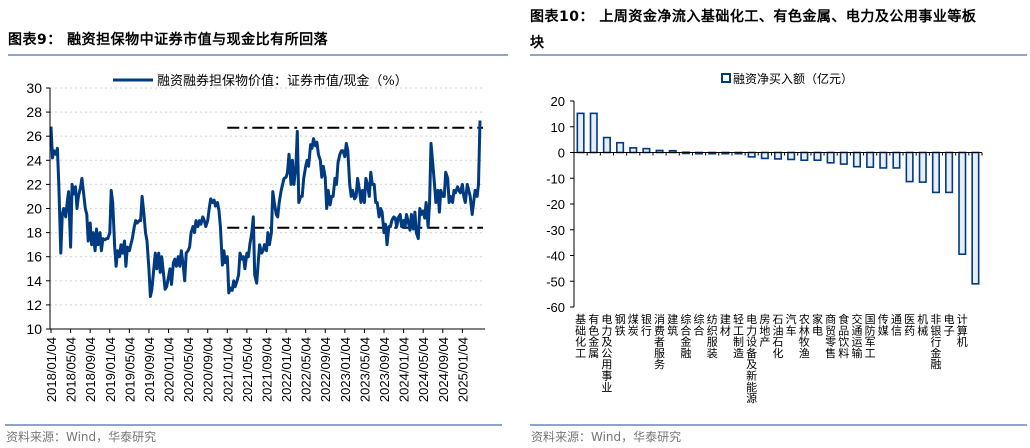  What do you see at coordinates (555, 256) in the screenshot?
I see `y-tick-label: -40` at bounding box center [555, 256].